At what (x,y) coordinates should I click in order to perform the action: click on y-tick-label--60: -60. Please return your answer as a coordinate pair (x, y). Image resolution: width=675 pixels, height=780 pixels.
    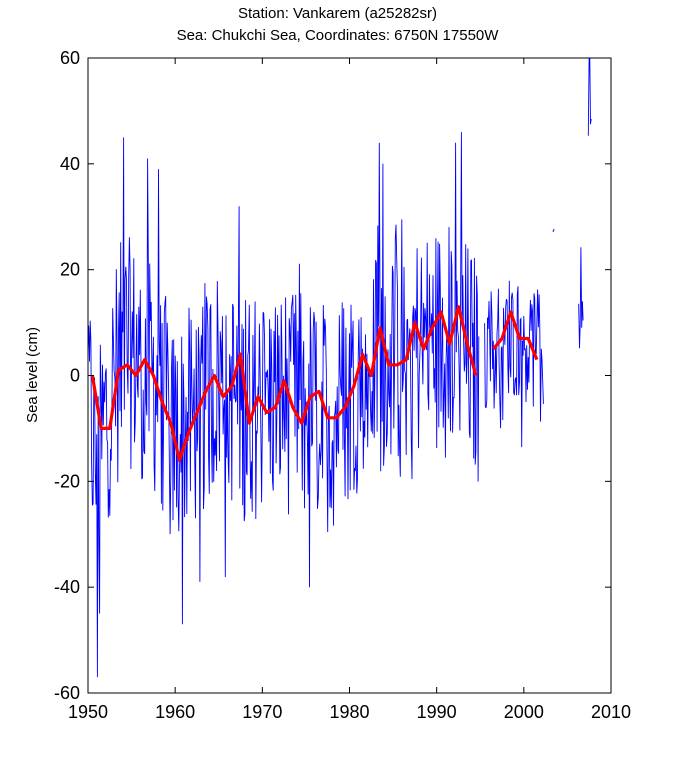
    Looking at the image, I should click on (67, 693).